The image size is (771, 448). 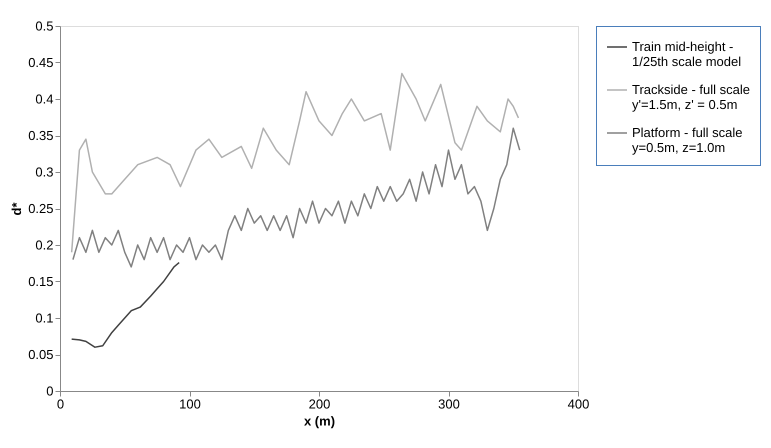 I want to click on legend-label: Platform - full scale y=0.5m, z=1.0m, so click(x=687, y=140).